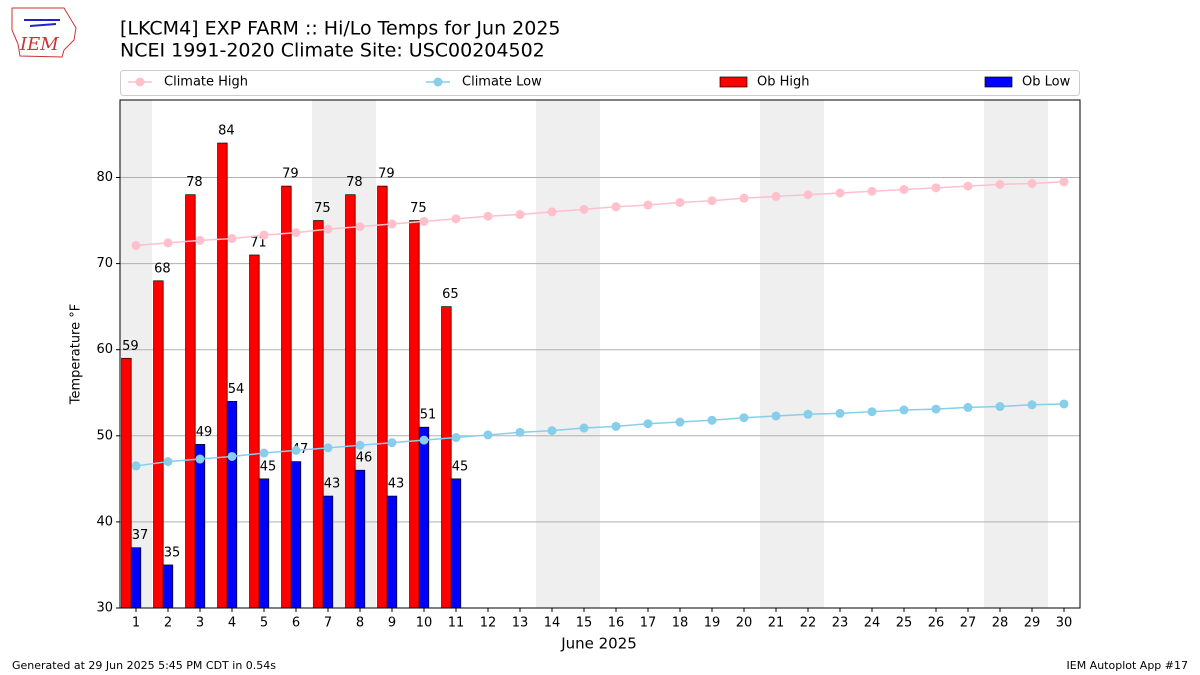 This screenshot has width=1200, height=675. What do you see at coordinates (733, 82) in the screenshot?
I see `legend-swatch` at bounding box center [733, 82].